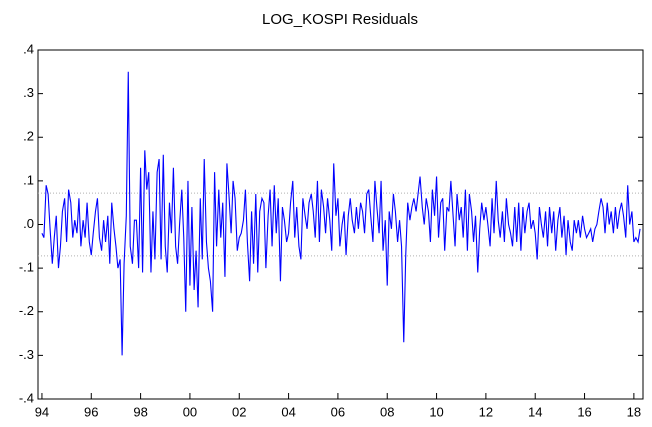  Describe the element at coordinates (26, 397) in the screenshot. I see `y-tick-label: -.4` at that location.